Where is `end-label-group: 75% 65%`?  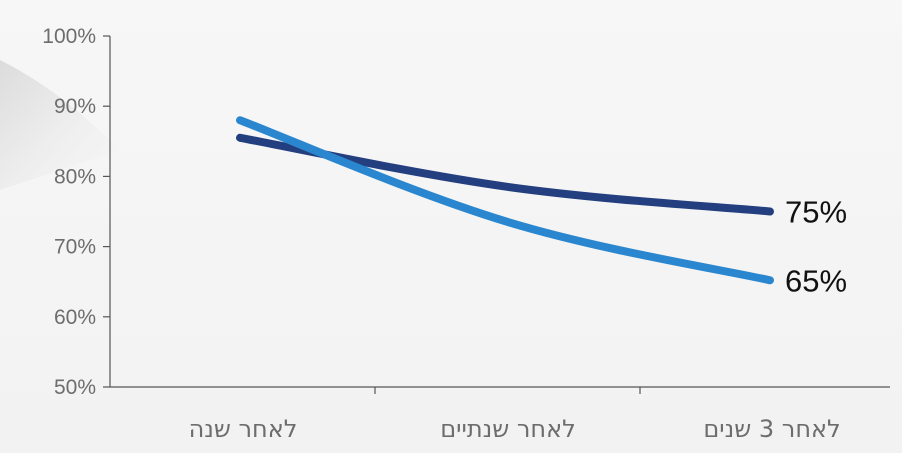
end-label-group: 75% 65% is located at coordinates (816, 247).